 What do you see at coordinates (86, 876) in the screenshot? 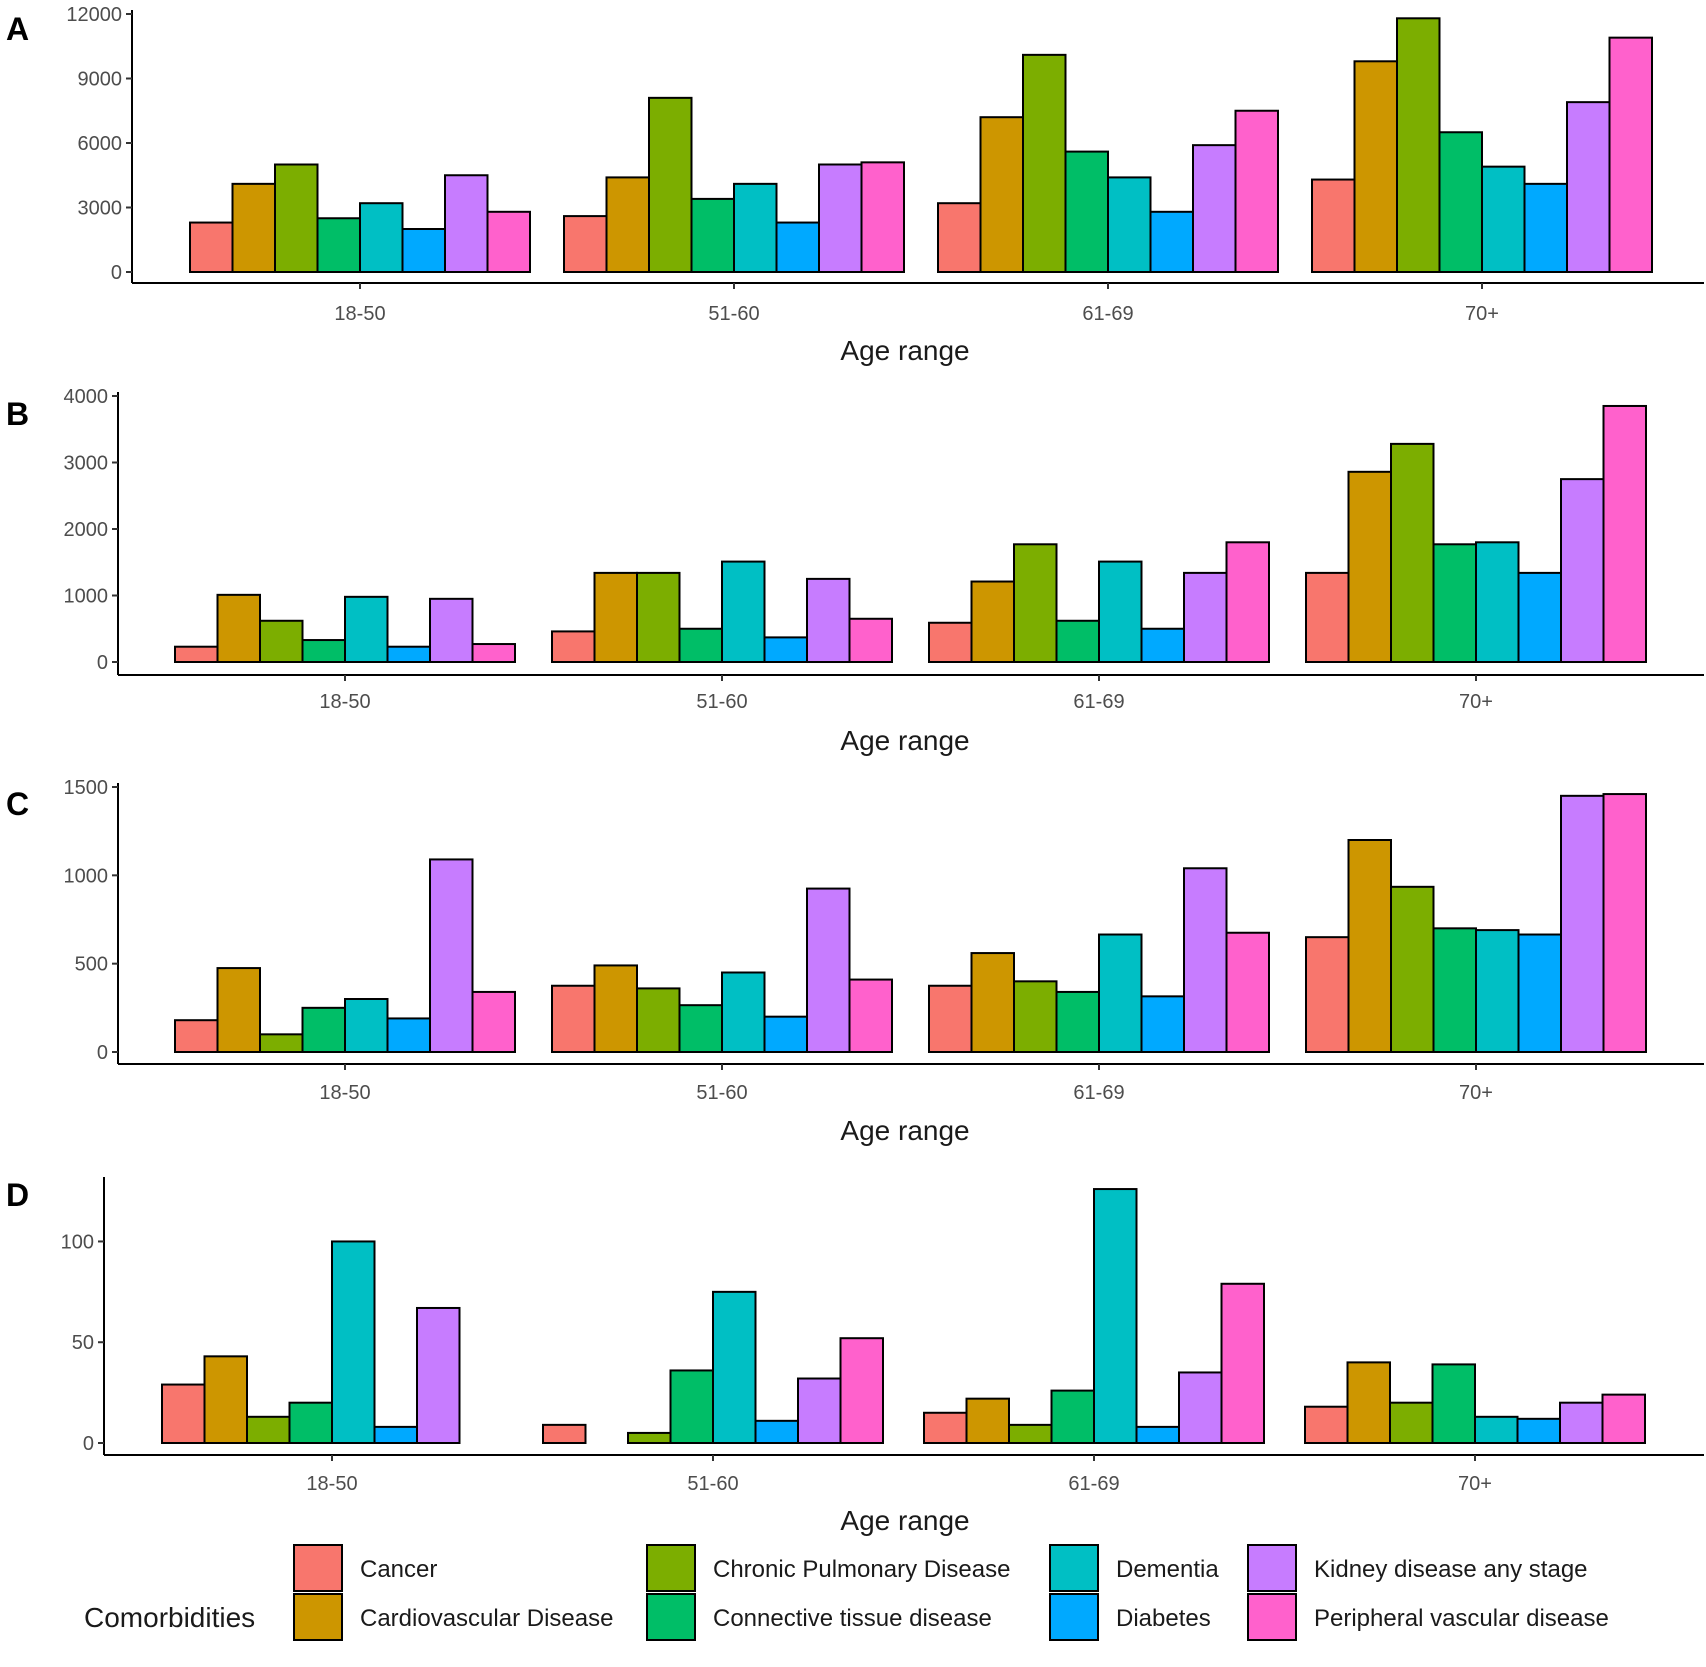
I see `y-tick-label: 1000` at bounding box center [86, 876].